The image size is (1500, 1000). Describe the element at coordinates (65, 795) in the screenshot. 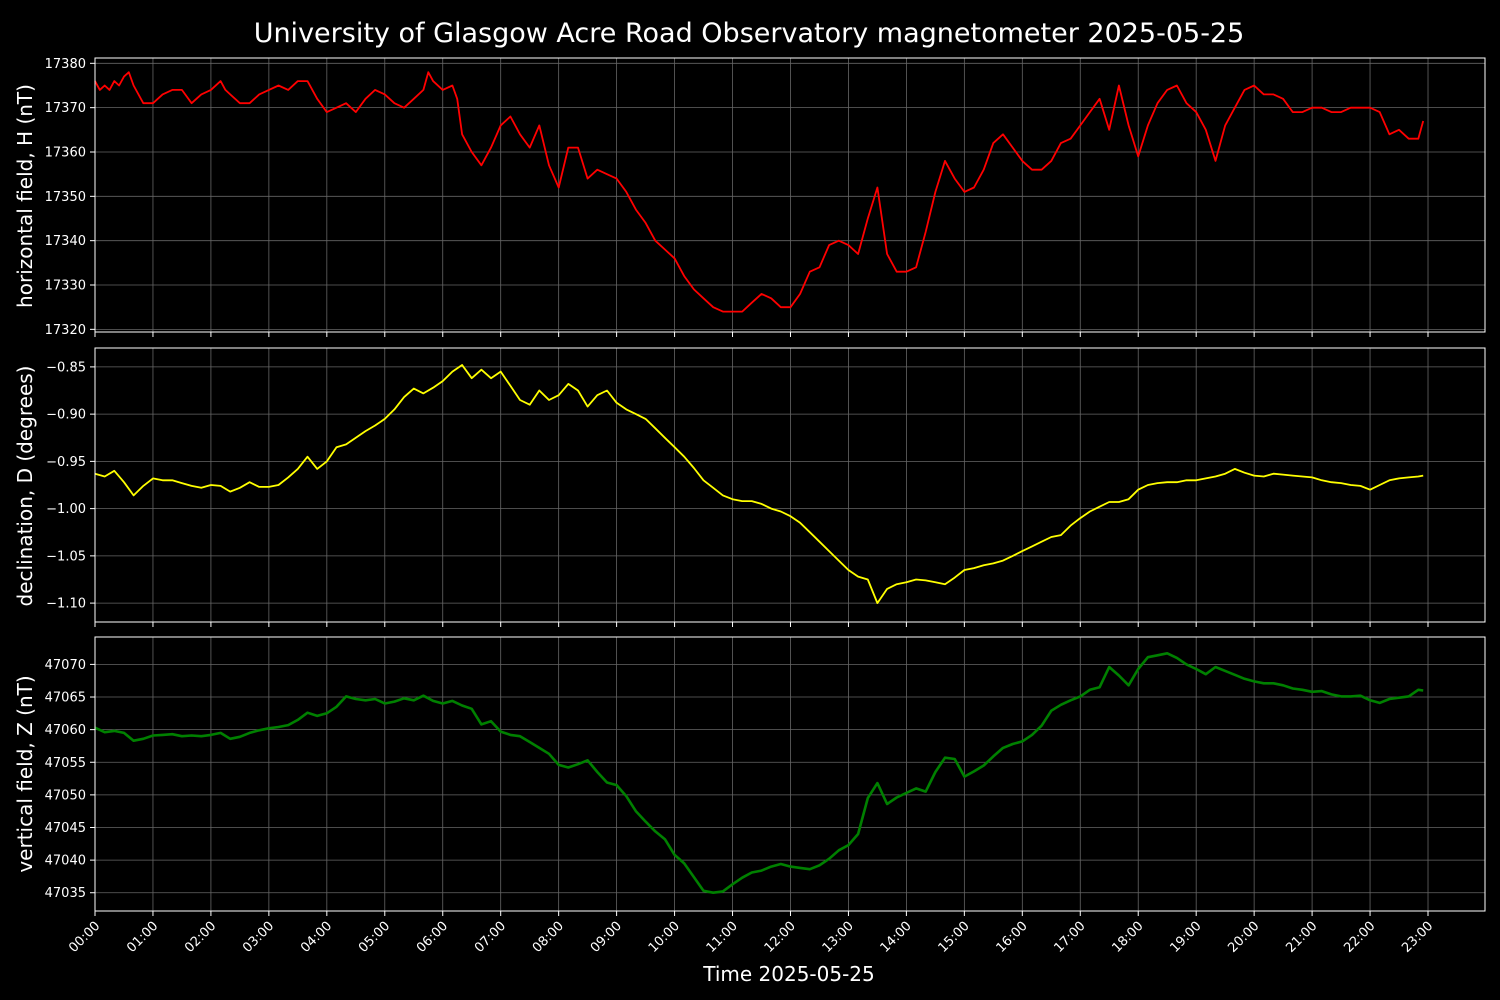

I see `y-tick-label: 47050` at that location.